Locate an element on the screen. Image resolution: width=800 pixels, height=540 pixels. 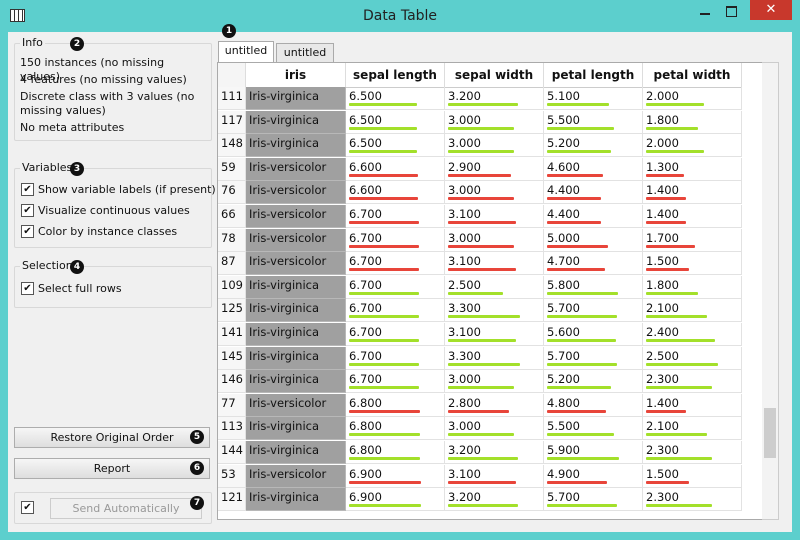
column-header: sepal width is located at coordinates (494, 75).